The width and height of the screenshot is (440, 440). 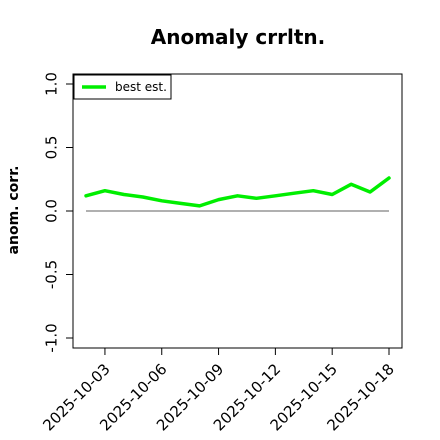 I want to click on y-tick-label: -1.0, so click(x=51, y=337).